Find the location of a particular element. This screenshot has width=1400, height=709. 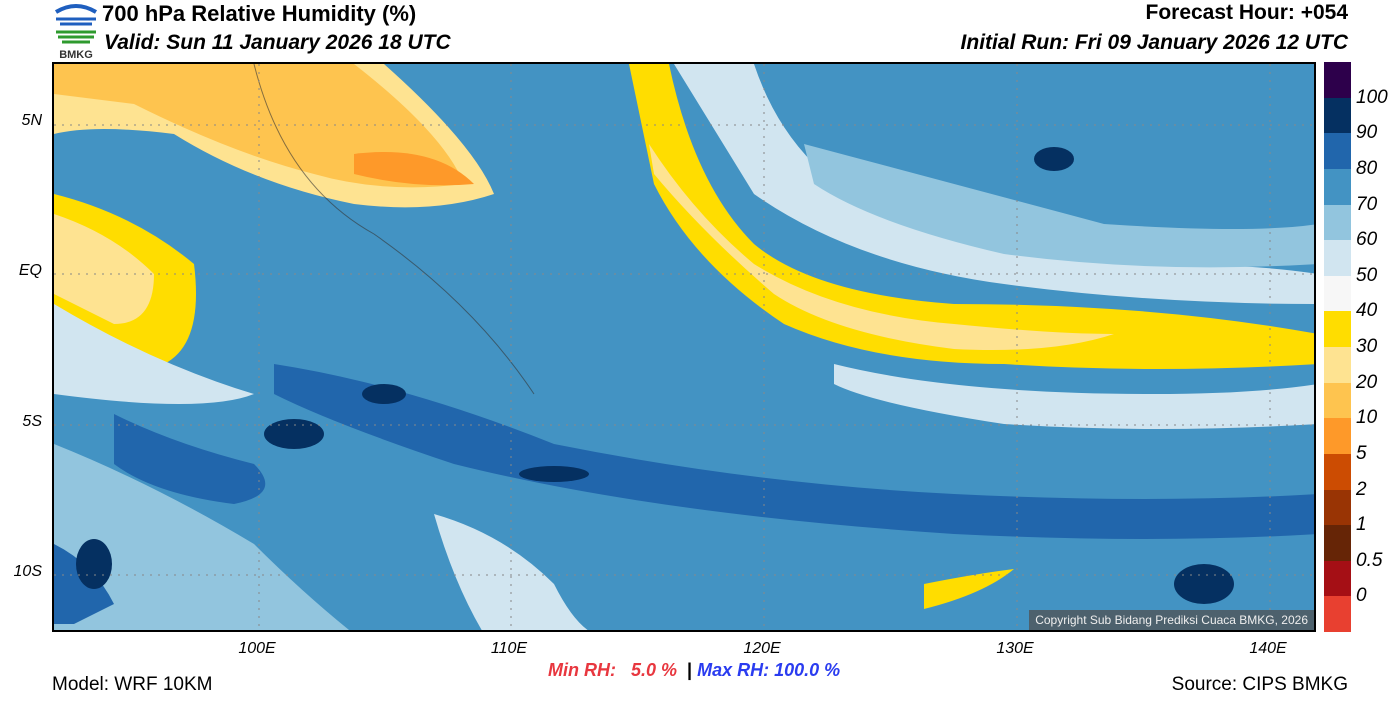

colorbar-label: 100 is located at coordinates (1372, 97).